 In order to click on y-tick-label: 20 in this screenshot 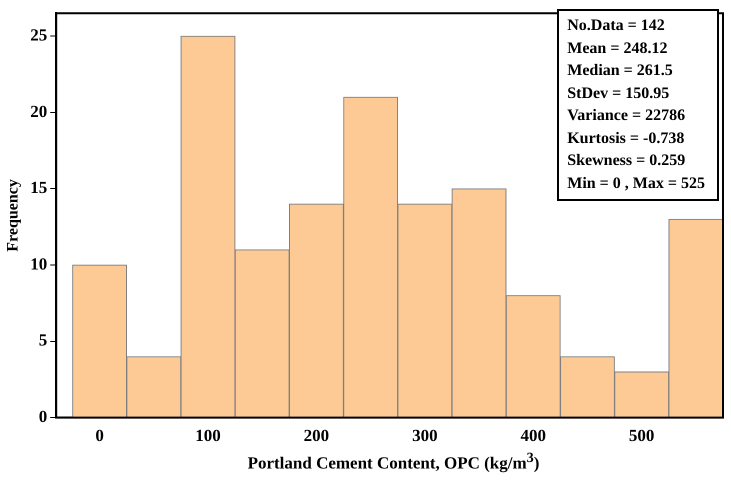, I will do `click(39, 111)`.